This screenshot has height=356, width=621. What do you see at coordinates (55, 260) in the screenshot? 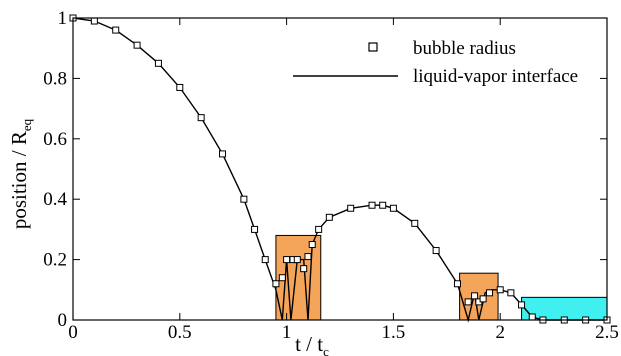
I see `y-tick-label-1: 0.2` at bounding box center [55, 260].